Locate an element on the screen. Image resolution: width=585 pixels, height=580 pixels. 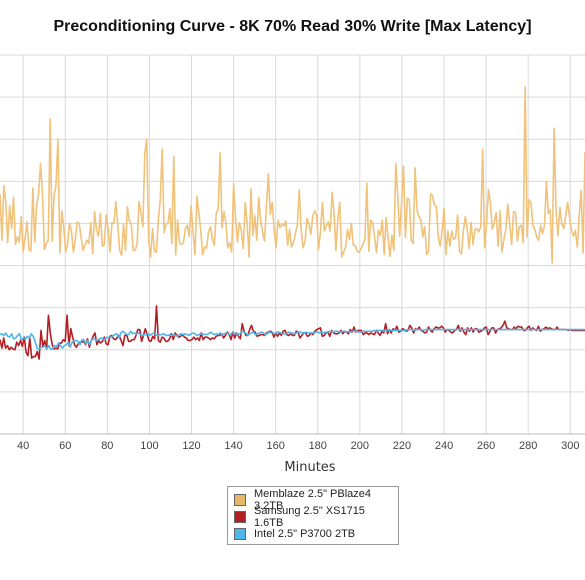
x-tick-label: 220 is located at coordinates (402, 446).